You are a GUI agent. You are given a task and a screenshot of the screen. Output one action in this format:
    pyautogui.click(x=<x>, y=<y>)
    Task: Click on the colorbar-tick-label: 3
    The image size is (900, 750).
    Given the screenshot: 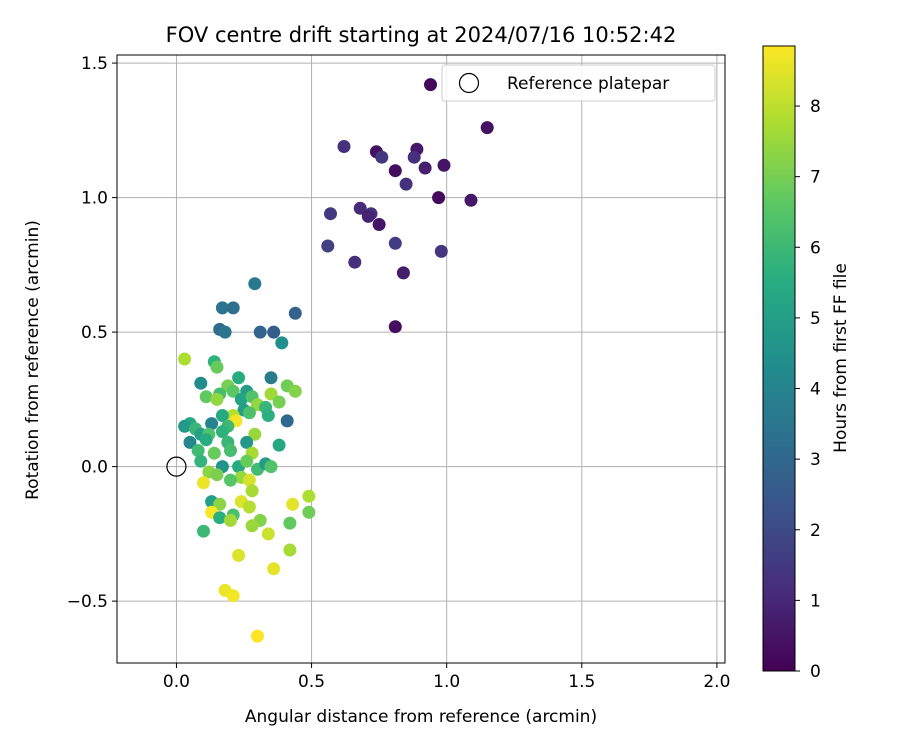 What is the action you would take?
    pyautogui.click(x=815, y=460)
    